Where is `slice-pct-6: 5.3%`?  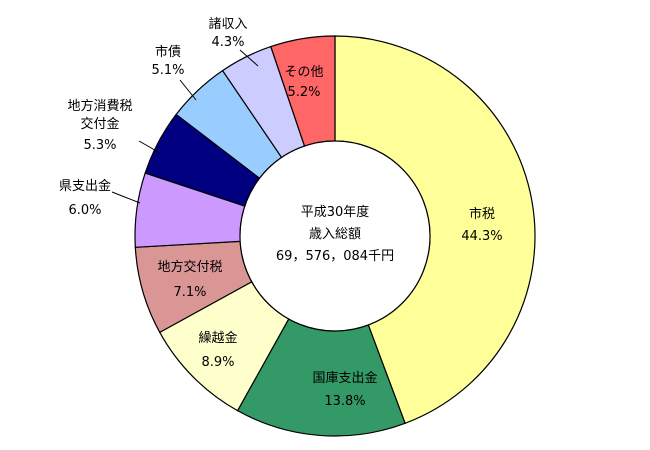 slice-pct-6: 5.3% is located at coordinates (99, 145).